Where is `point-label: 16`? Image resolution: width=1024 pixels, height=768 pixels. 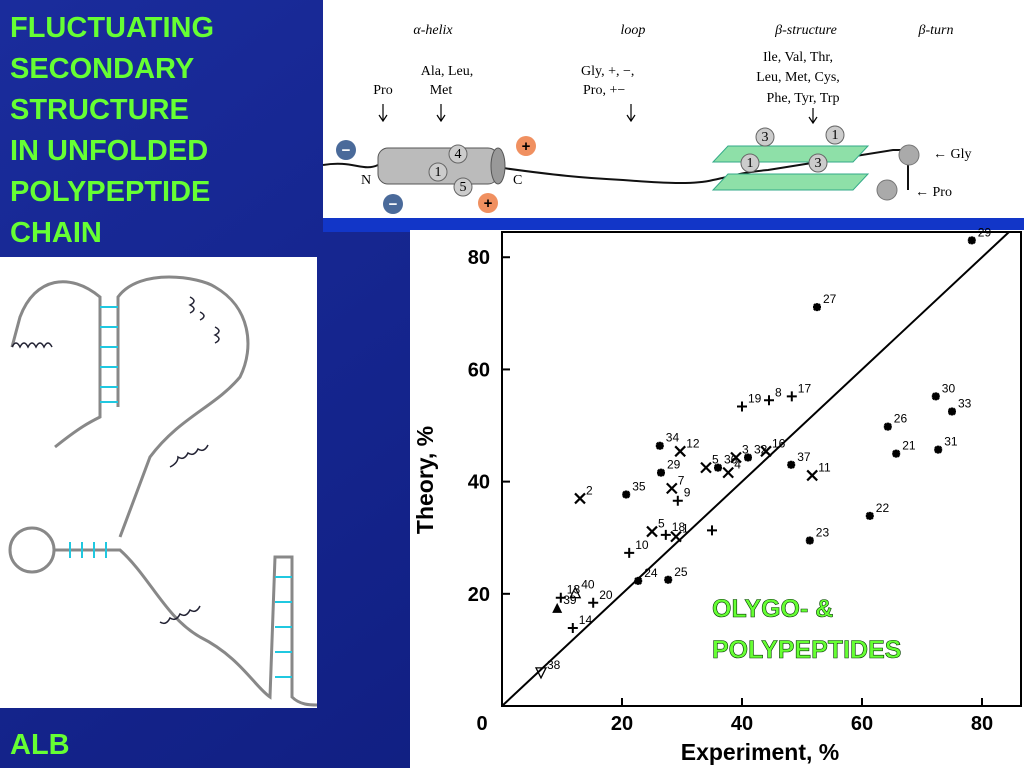 point-label: 16 is located at coordinates (779, 443).